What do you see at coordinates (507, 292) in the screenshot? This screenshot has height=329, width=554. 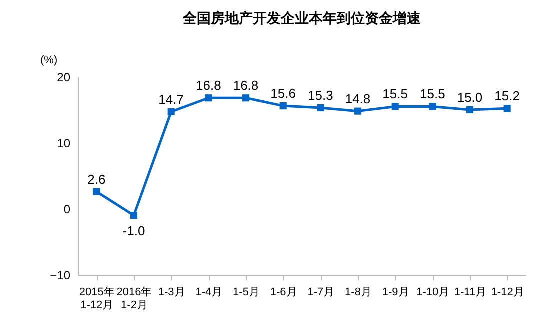 I see `x-tick-label: 1-12月` at bounding box center [507, 292].